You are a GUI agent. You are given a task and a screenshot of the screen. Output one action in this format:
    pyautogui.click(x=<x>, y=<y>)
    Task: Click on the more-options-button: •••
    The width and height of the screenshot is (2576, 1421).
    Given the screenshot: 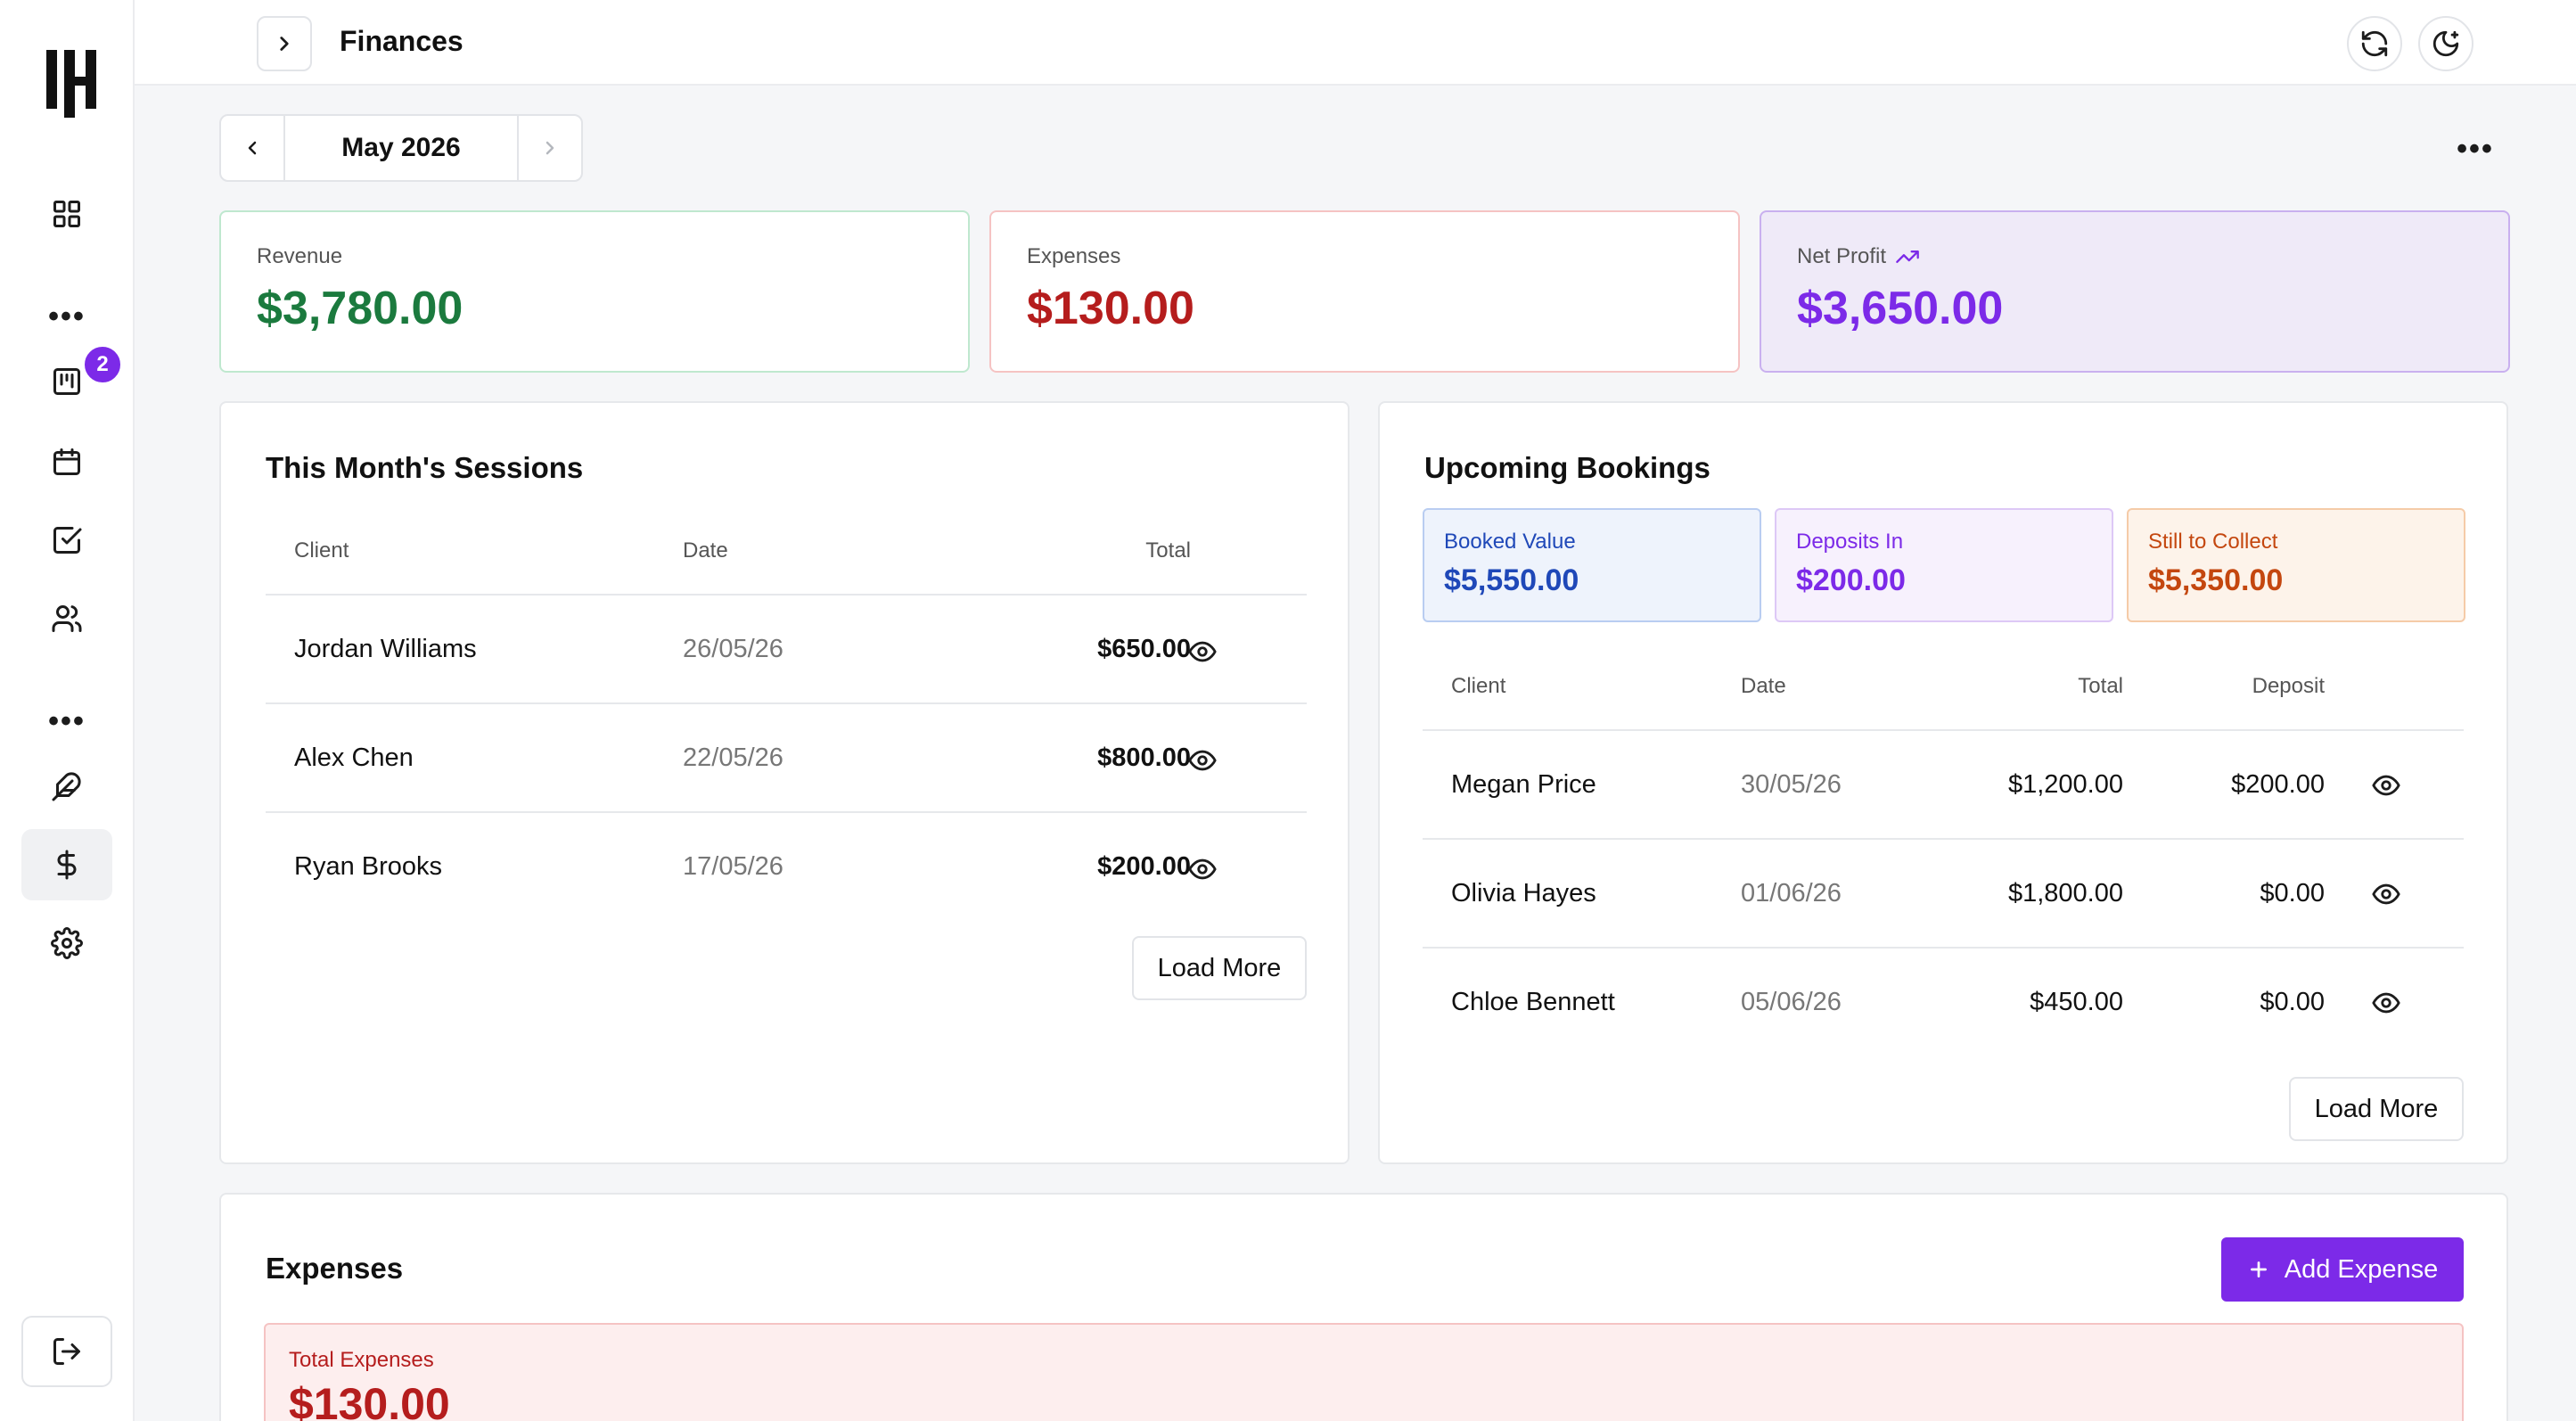 What is the action you would take?
    pyautogui.click(x=2475, y=149)
    